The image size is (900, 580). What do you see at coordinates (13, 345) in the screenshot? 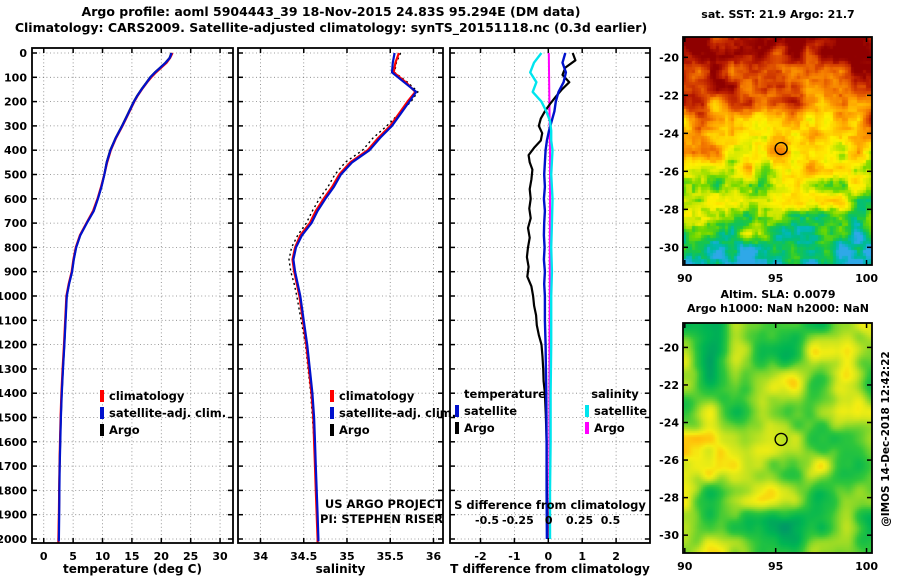
I see `depth-tick-label: 1200` at bounding box center [13, 345].